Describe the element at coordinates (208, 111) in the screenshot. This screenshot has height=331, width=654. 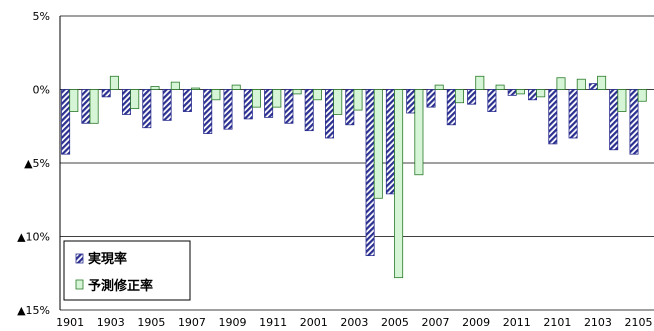
I see `bar-actual-1908` at that location.